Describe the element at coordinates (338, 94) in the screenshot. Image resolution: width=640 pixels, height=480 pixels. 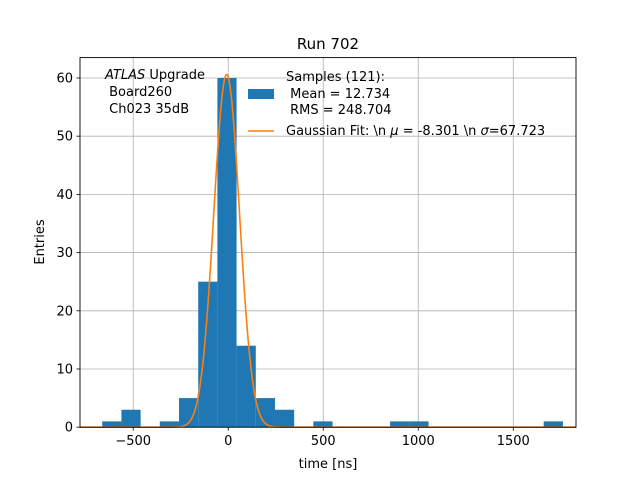
I see `legend-hist-line-2: Mean = 12.734` at that location.